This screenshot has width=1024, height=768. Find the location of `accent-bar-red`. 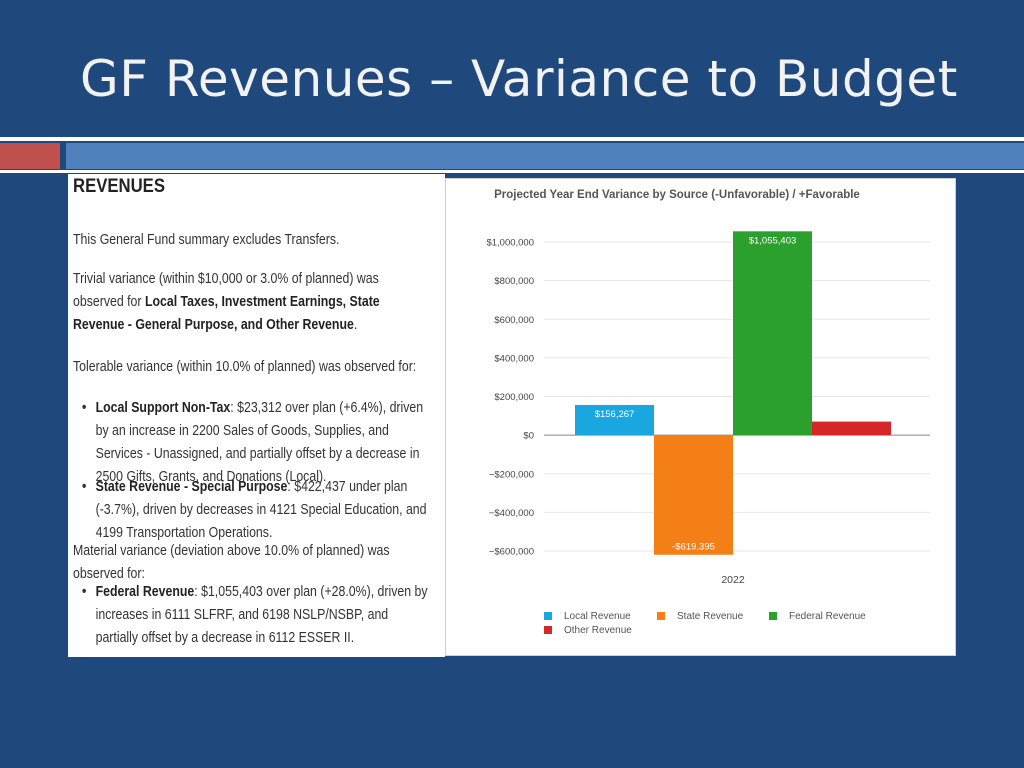

accent-bar-red is located at coordinates (30, 156).